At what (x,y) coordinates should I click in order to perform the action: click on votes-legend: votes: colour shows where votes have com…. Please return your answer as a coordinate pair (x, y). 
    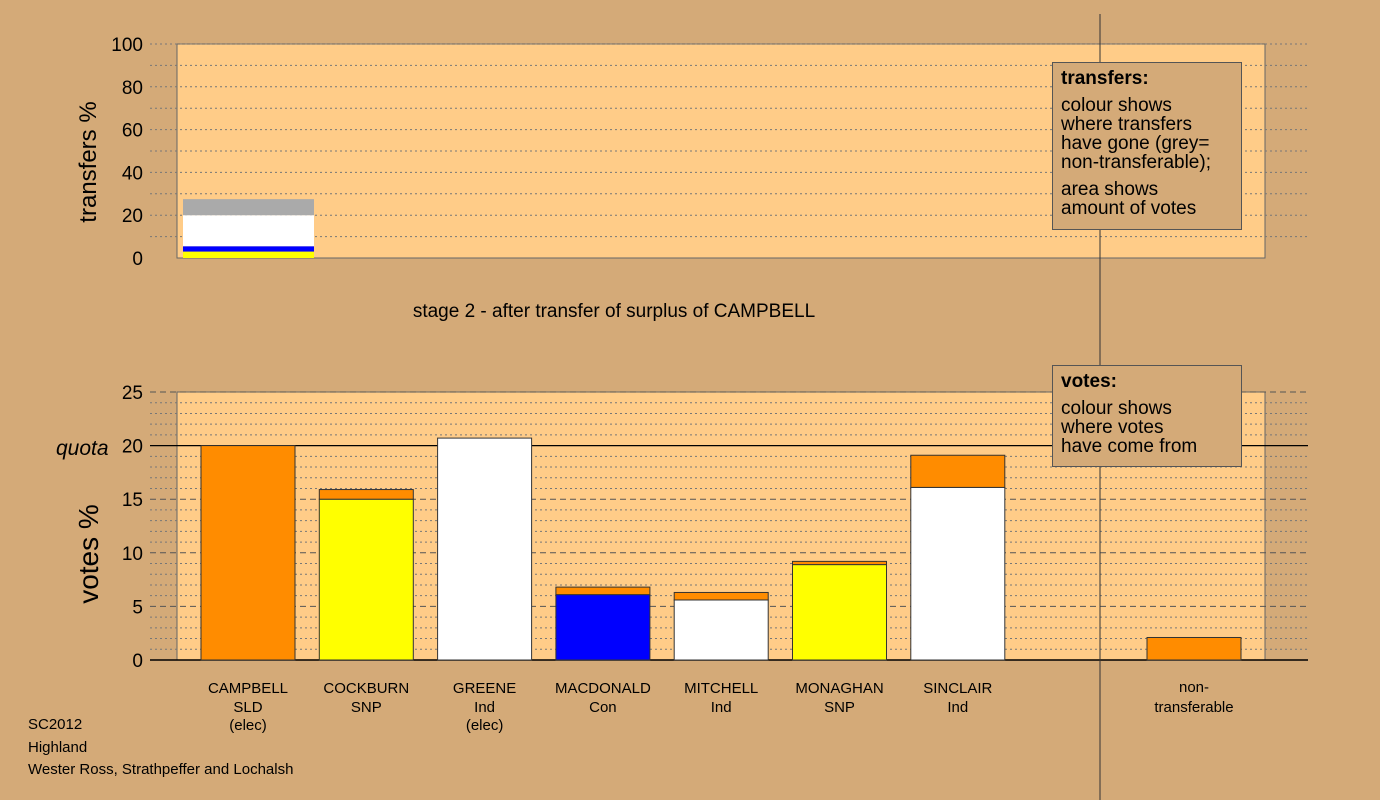
    Looking at the image, I should click on (1147, 416).